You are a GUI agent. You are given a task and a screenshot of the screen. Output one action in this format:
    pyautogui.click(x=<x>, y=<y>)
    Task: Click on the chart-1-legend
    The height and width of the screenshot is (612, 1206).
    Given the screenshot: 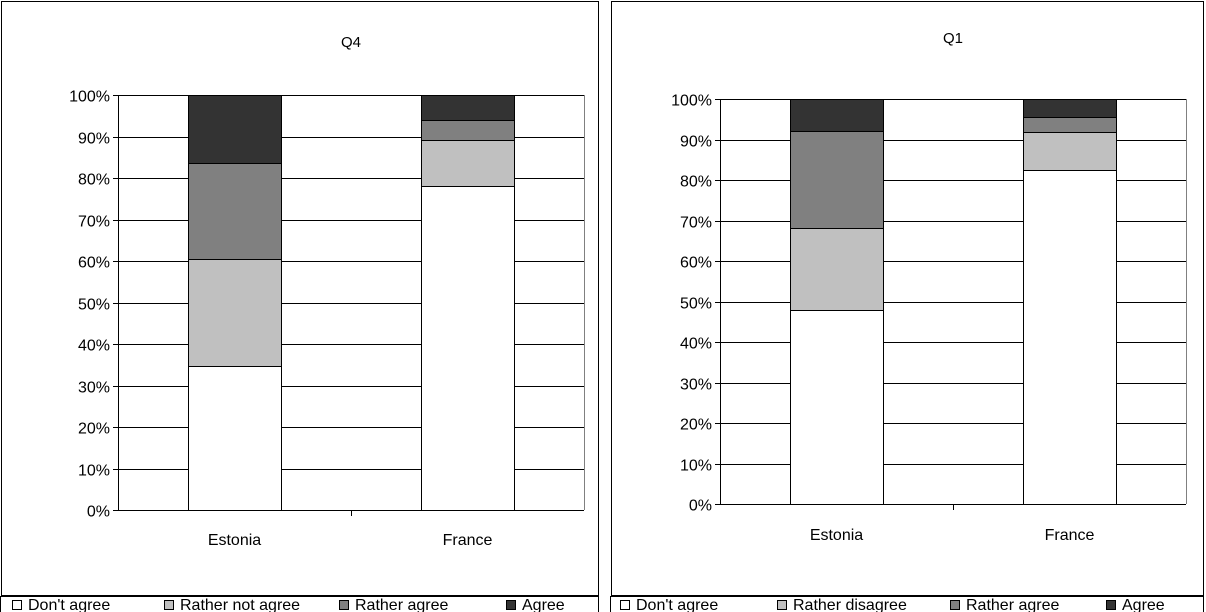 What is the action you would take?
    pyautogui.click(x=299, y=604)
    